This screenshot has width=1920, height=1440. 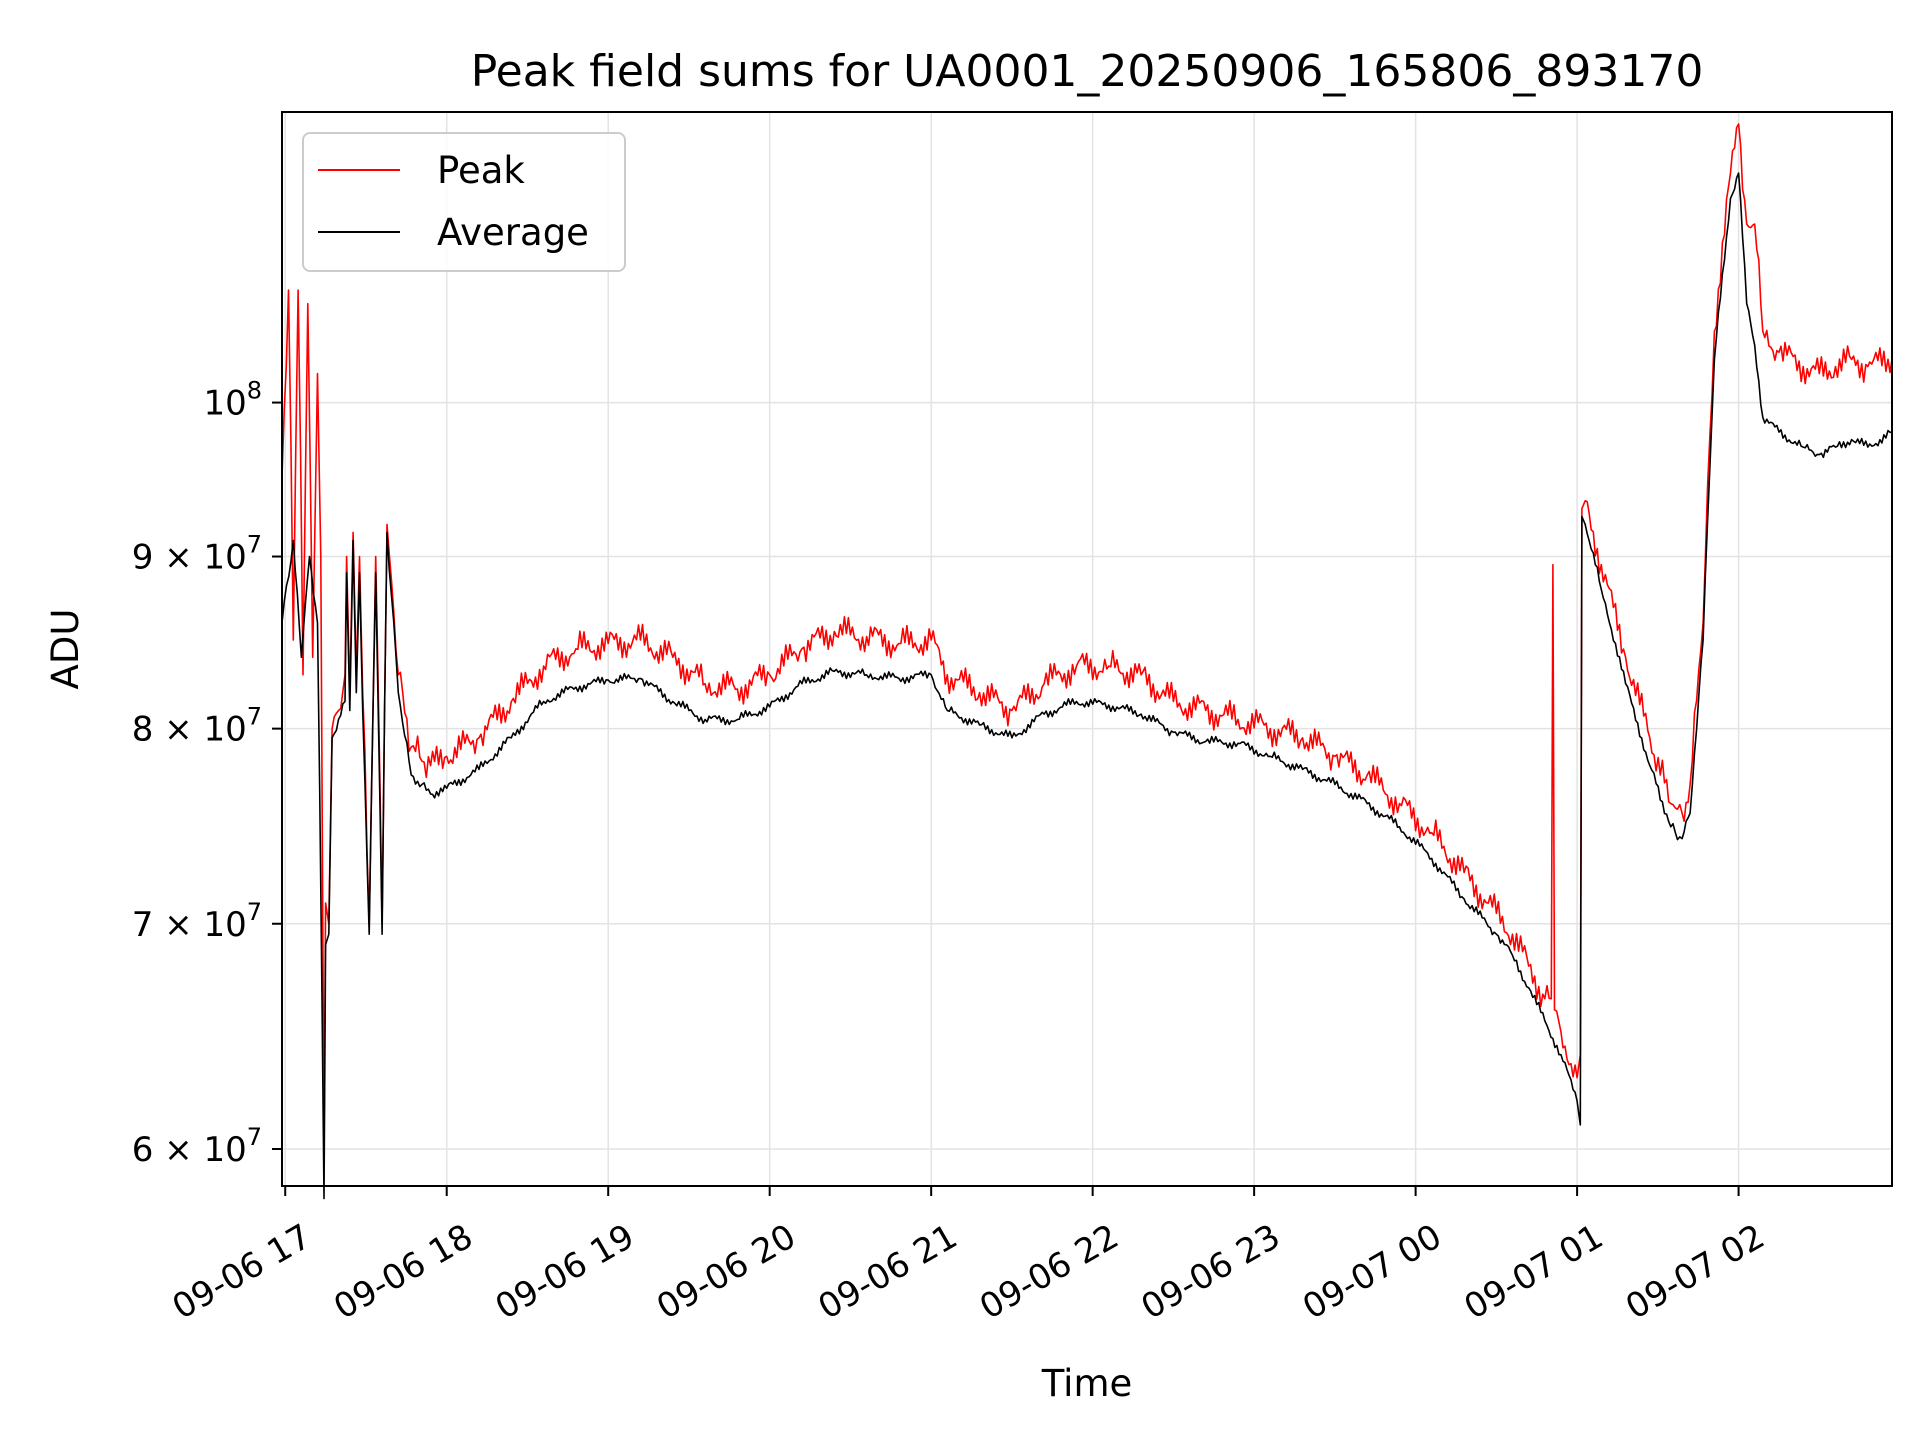 I want to click on y-tick-label: 108, so click(x=232, y=400).